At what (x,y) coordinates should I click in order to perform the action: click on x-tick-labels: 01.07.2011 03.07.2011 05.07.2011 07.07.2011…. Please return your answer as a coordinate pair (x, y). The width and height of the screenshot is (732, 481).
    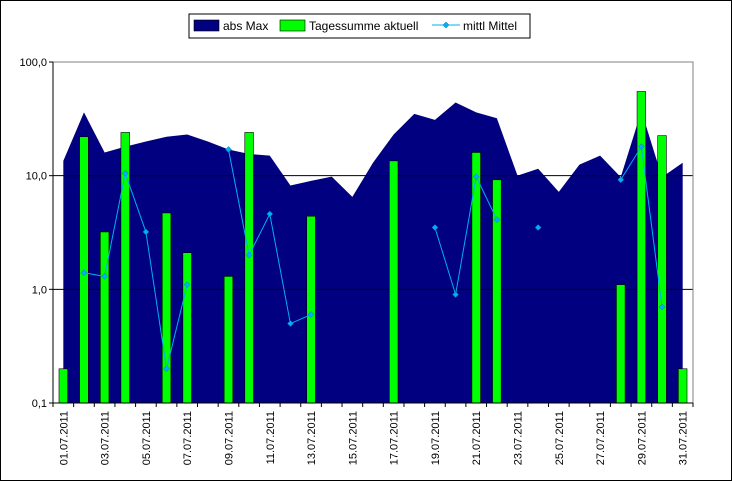
    Looking at the image, I should click on (373, 438).